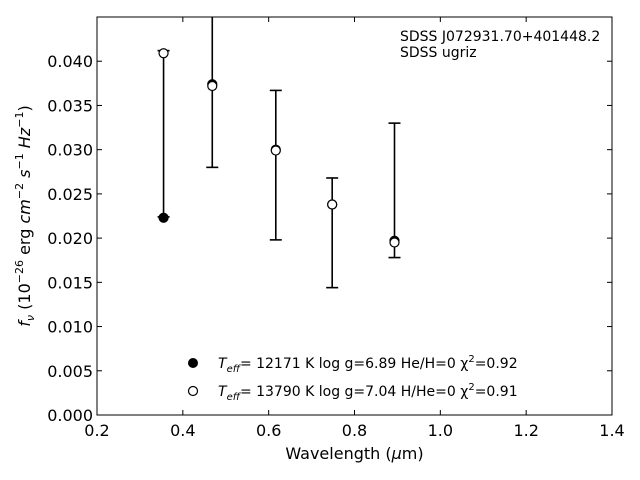 The image size is (640, 480). What do you see at coordinates (70, 238) in the screenshot?
I see `y-tick-label: 0.020` at bounding box center [70, 238].